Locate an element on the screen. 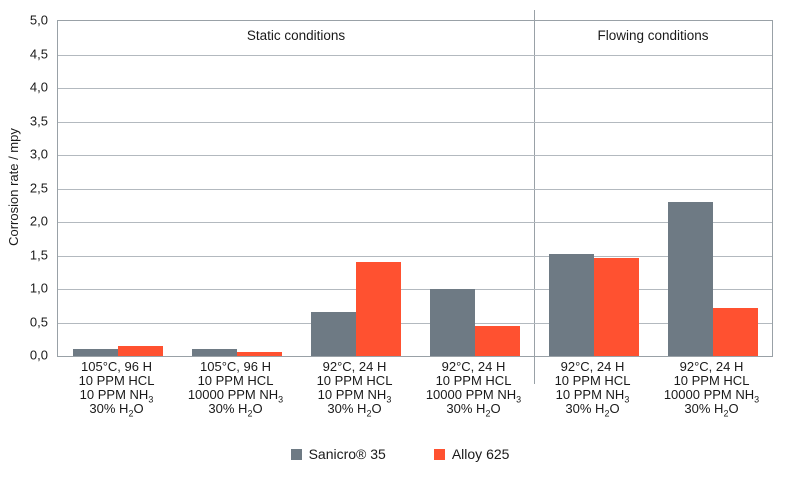 The image size is (800, 479). y-tick-label: 3,5 is located at coordinates (38, 120).